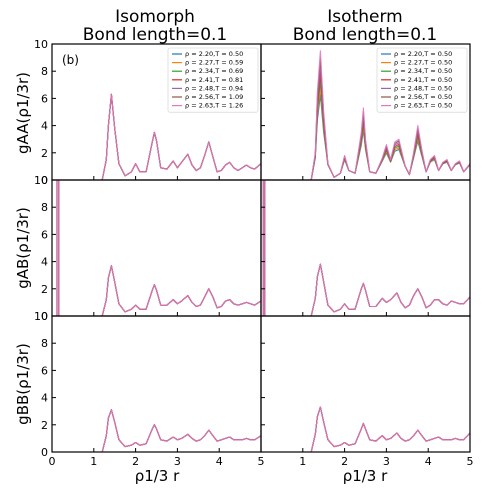  What do you see at coordinates (214, 88) in the screenshot?
I see `legend-label: ρ = 2.48,T = 0.94` at bounding box center [214, 88].